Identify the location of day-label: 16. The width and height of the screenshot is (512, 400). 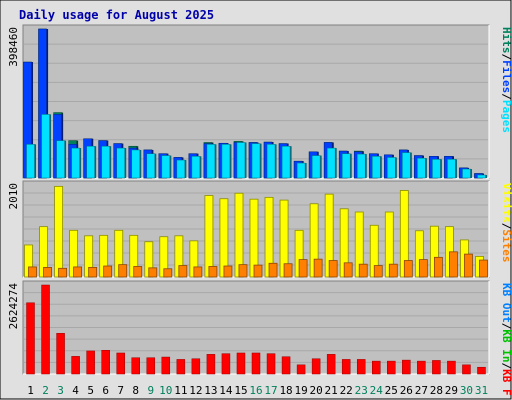
(255, 390).